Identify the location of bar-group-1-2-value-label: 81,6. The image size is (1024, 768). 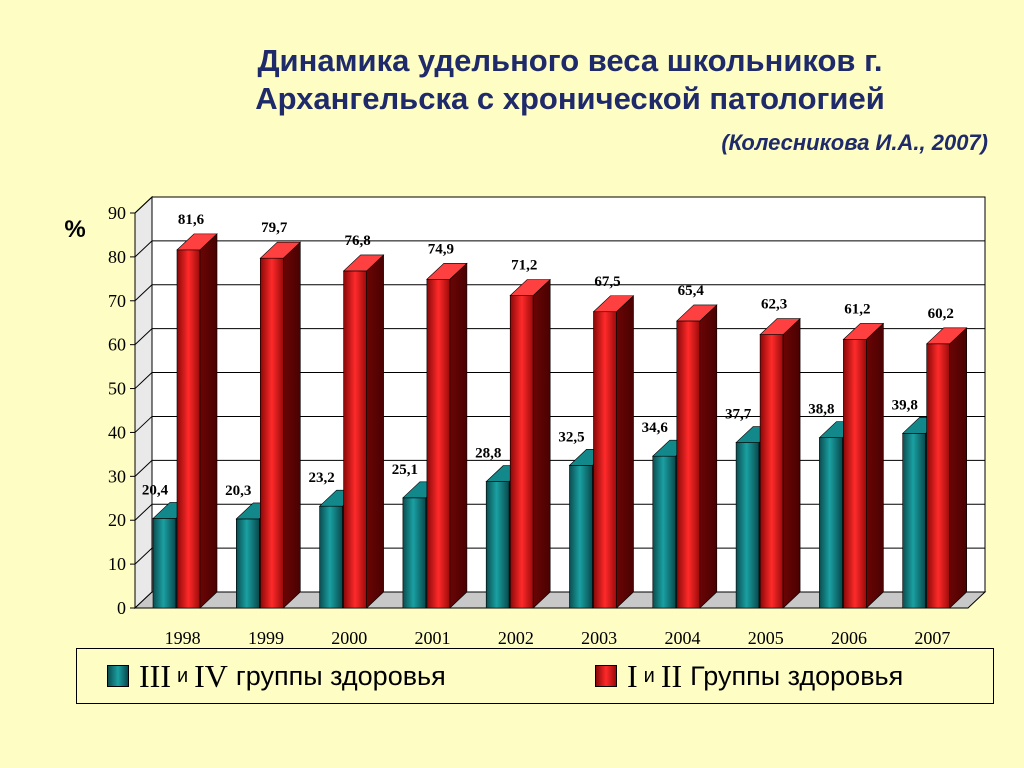
(191, 220).